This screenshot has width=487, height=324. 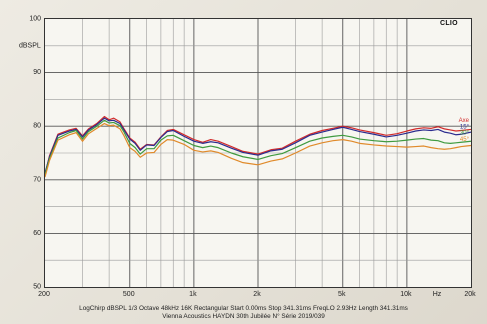 What do you see at coordinates (465, 140) in the screenshot?
I see `legend-entry: 45°` at bounding box center [465, 140].